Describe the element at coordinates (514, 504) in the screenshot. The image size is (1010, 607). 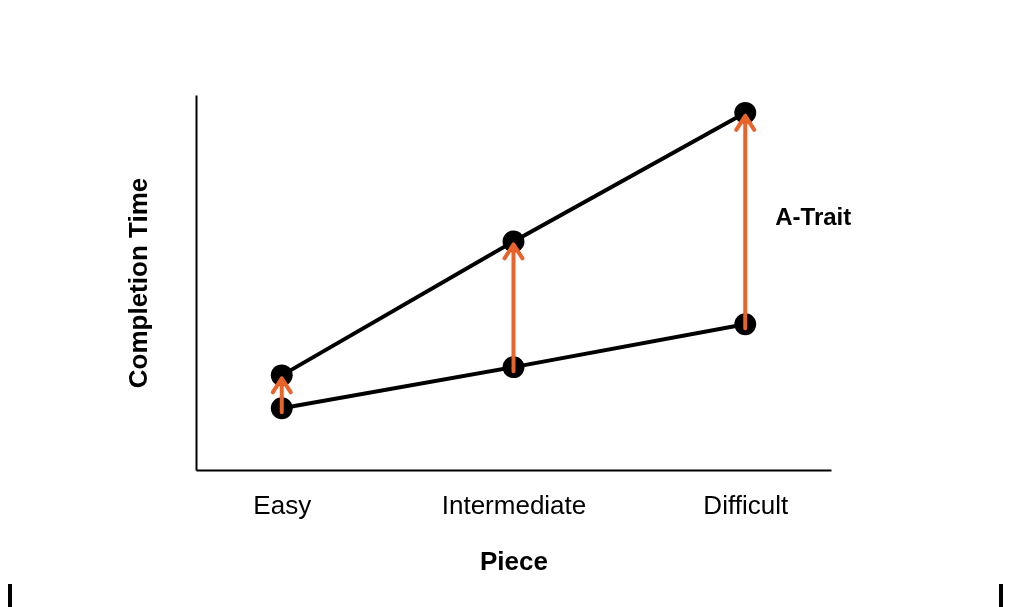
I see `x-tick-label: Intermediate` at that location.